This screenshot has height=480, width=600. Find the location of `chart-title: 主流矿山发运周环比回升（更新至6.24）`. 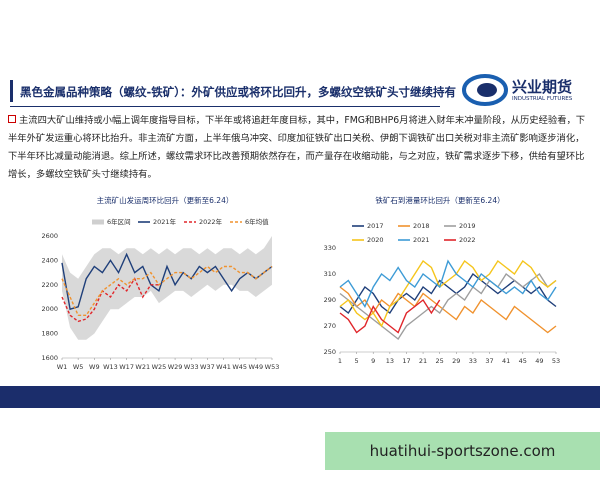

chart-title: 主流矿山发运周环比回升（更新至6.24） is located at coordinates (165, 200).